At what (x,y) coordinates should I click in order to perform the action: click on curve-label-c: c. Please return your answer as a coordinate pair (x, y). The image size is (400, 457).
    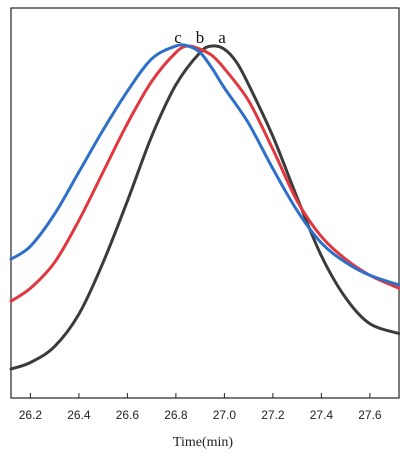
    Looking at the image, I should click on (178, 37).